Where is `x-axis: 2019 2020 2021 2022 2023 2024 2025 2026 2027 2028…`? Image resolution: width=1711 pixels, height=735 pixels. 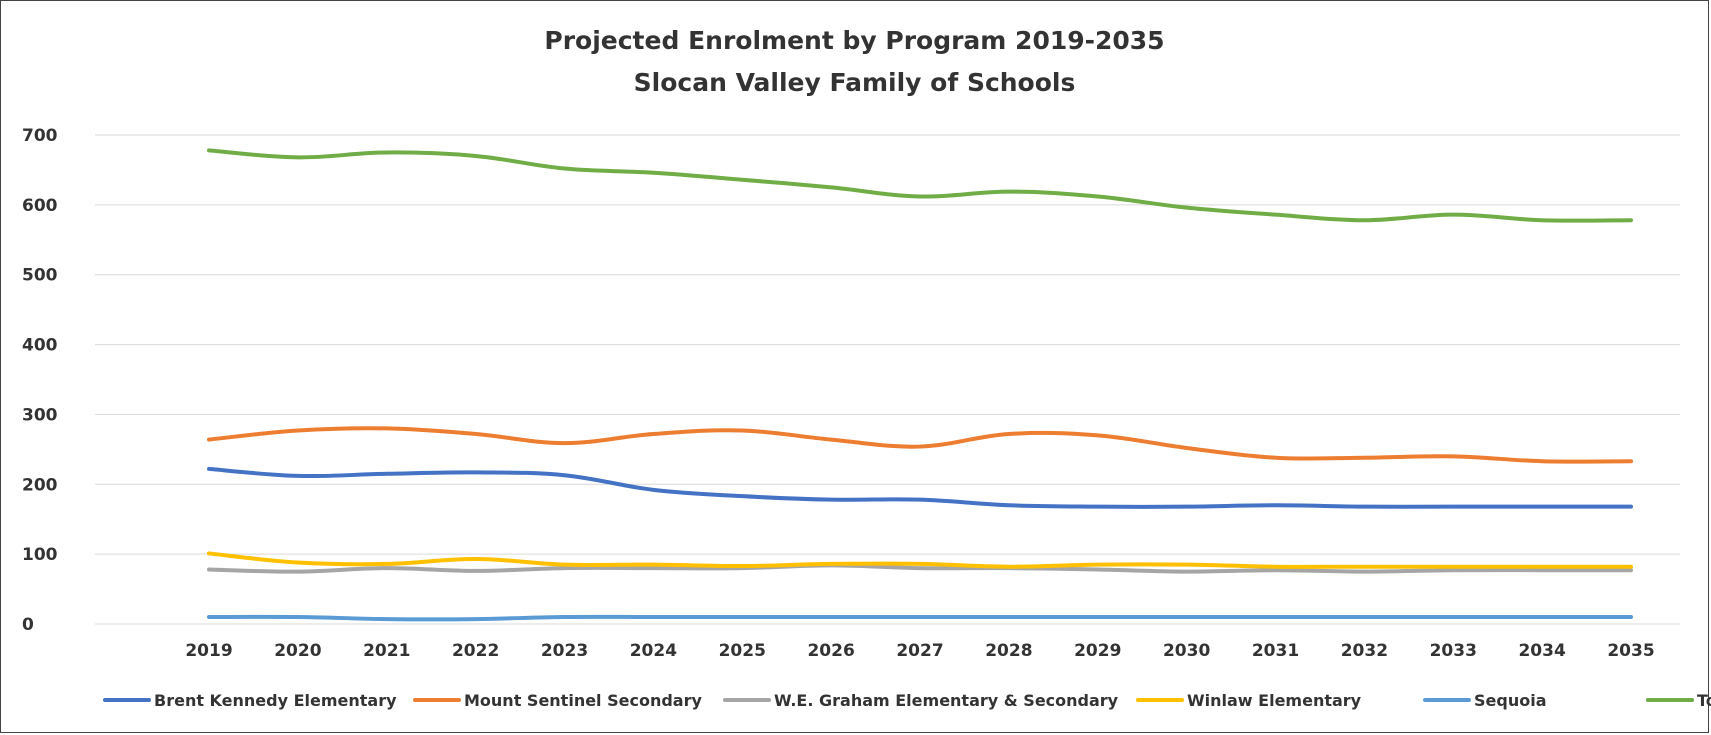 x-axis: 2019 2020 2021 2022 2023 2024 2025 2026 2027 2028… is located at coordinates (919, 651).